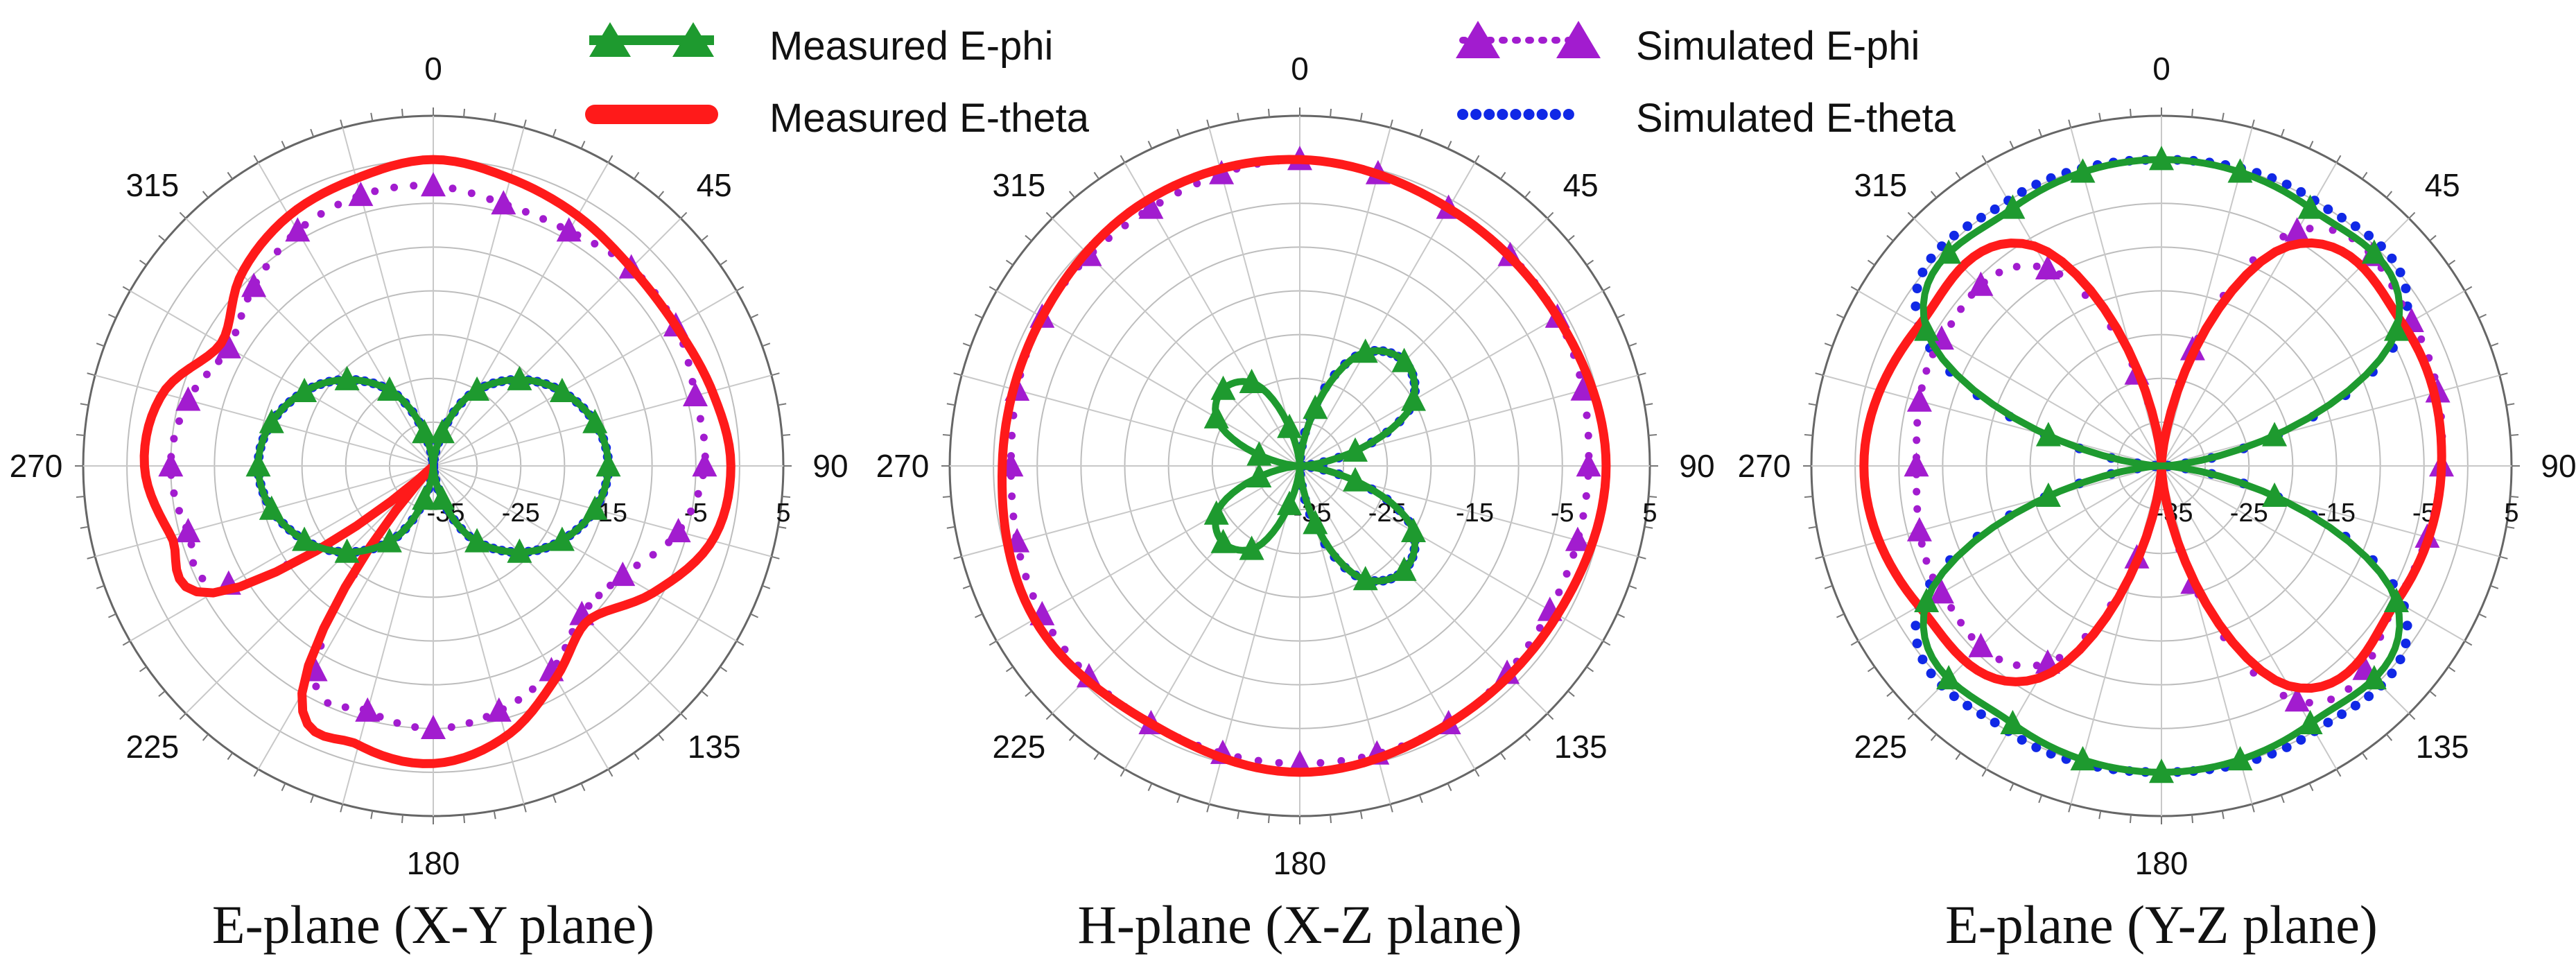  I want to click on measured-etheta-line, so click(437, 462).